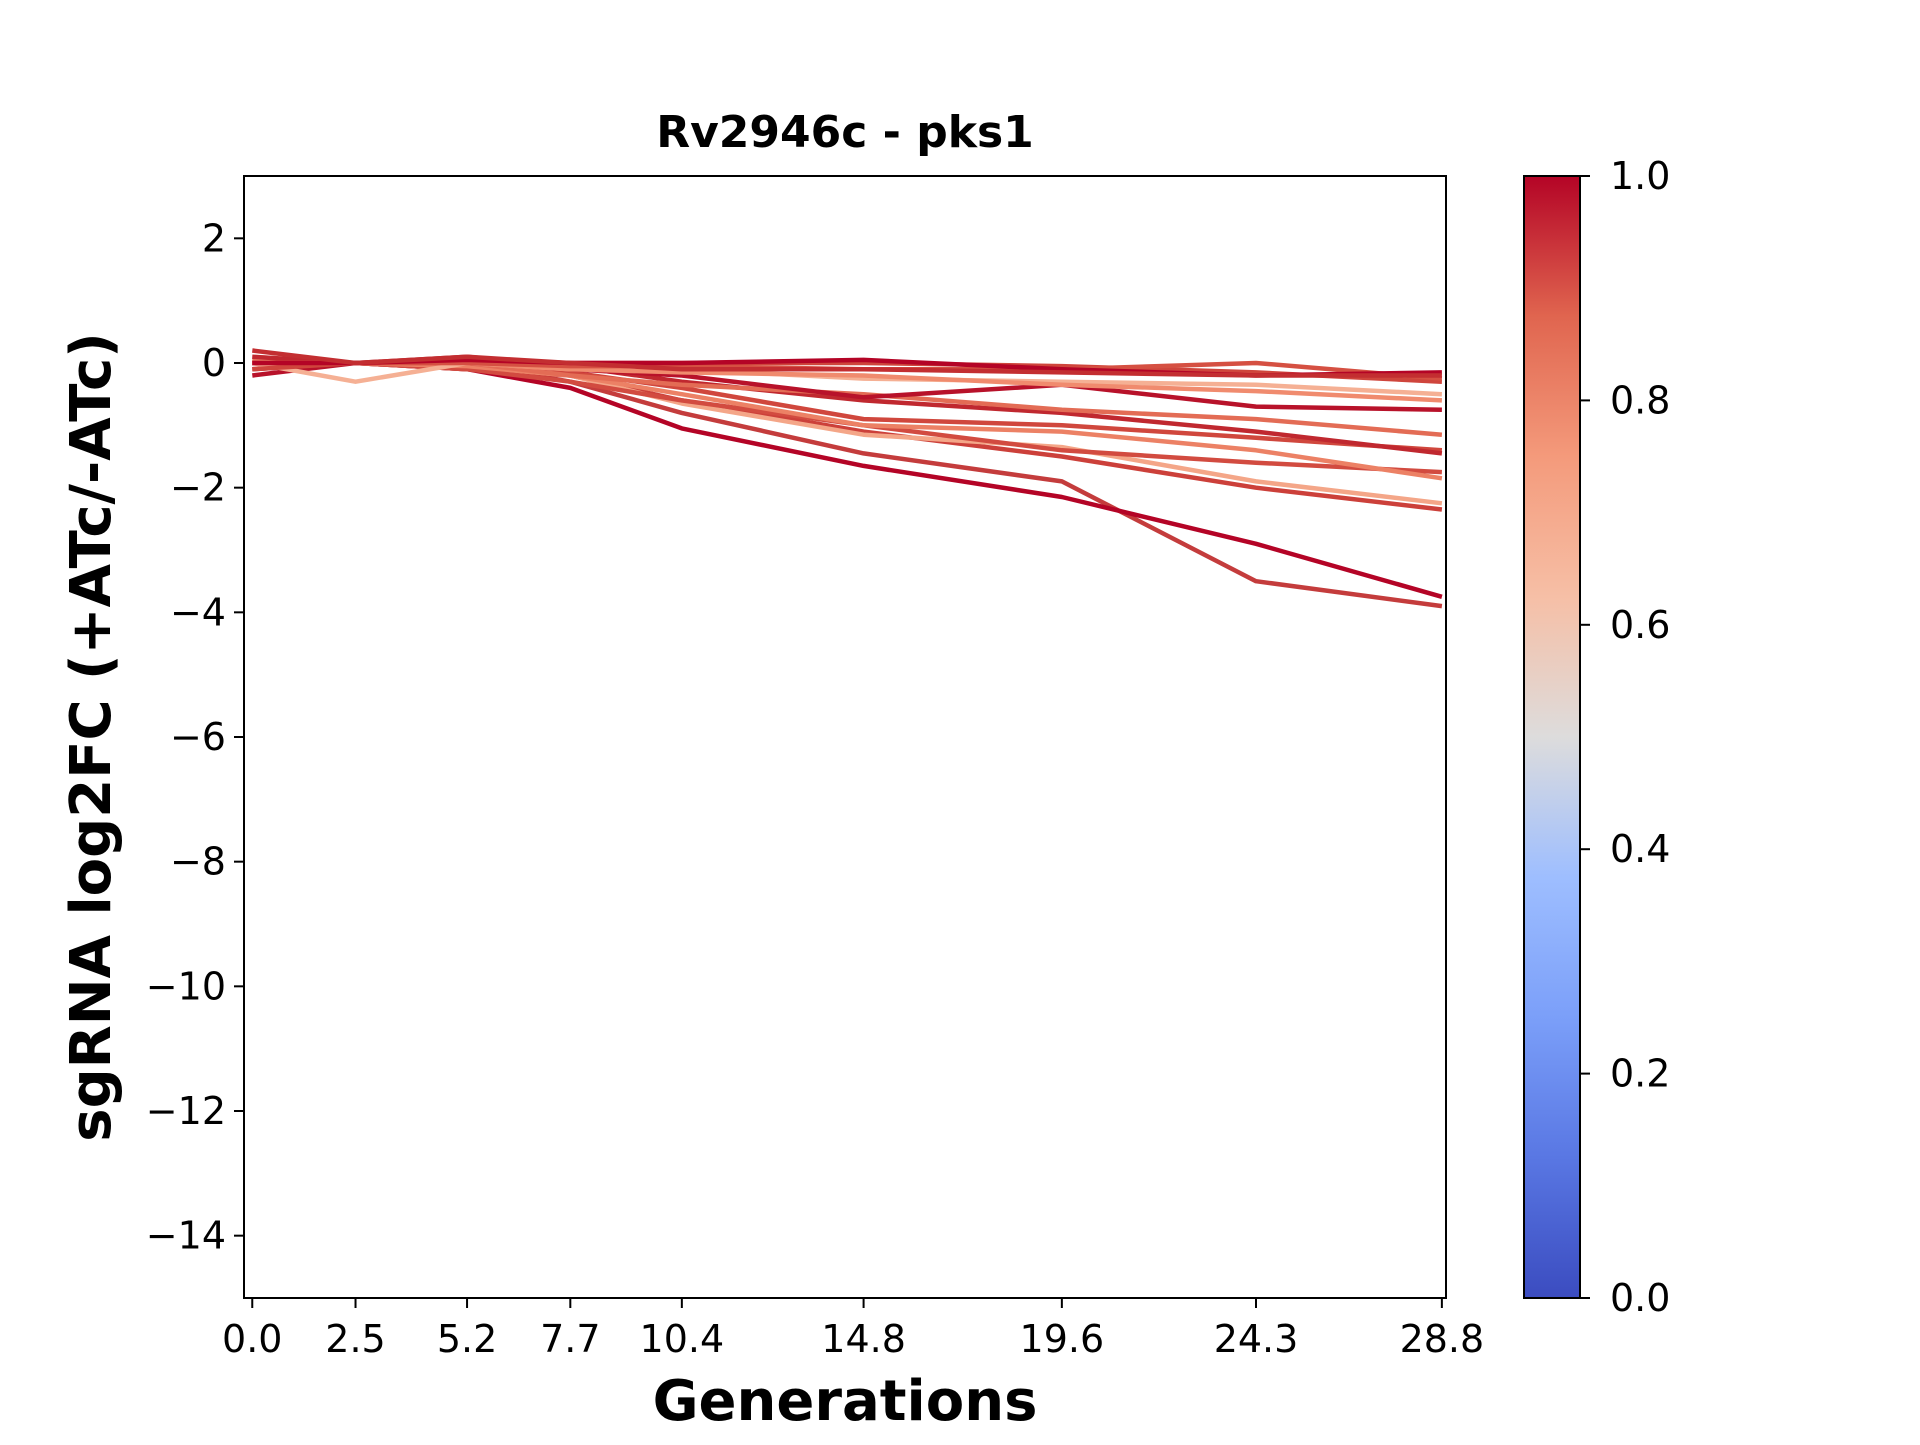  Describe the element at coordinates (1640, 400) in the screenshot. I see `colorbar-tick-label: 0.8` at that location.